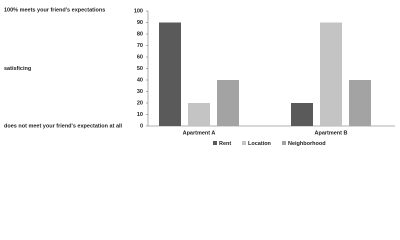 This screenshot has width=400, height=240. What do you see at coordinates (140, 80) in the screenshot?
I see `y-tick-label: 40` at bounding box center [140, 80].